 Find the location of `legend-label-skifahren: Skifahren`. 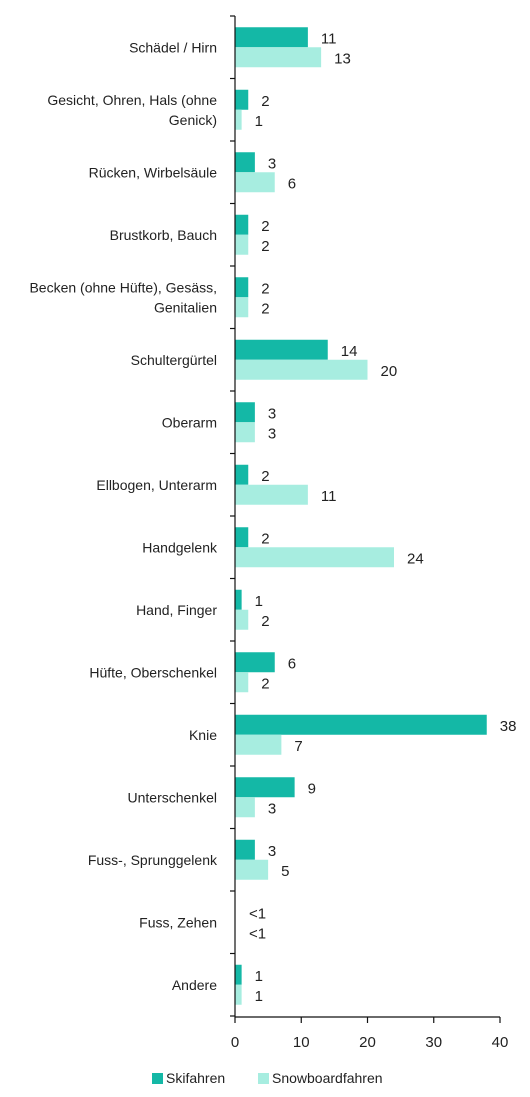

legend-label-skifahren: Skifahren is located at coordinates (195, 1078).